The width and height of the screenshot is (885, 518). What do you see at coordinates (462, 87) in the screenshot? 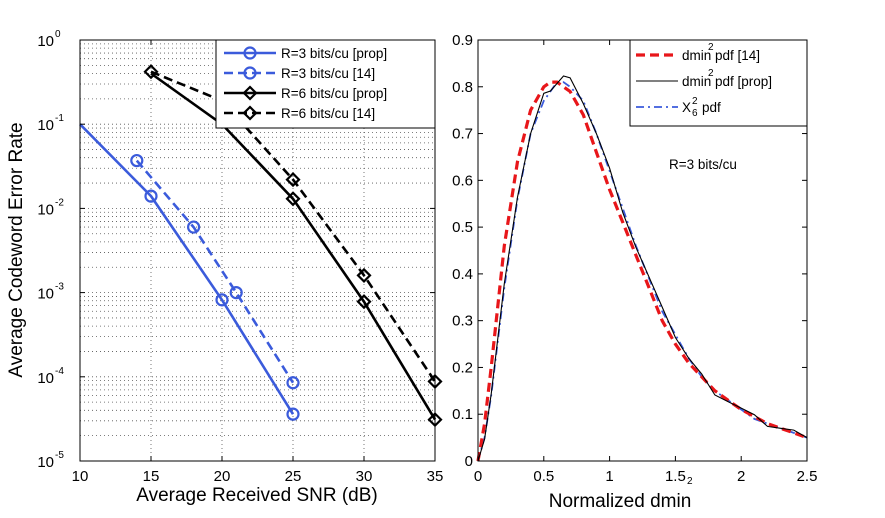
I see `y-tick-label: 0.8` at bounding box center [462, 87].